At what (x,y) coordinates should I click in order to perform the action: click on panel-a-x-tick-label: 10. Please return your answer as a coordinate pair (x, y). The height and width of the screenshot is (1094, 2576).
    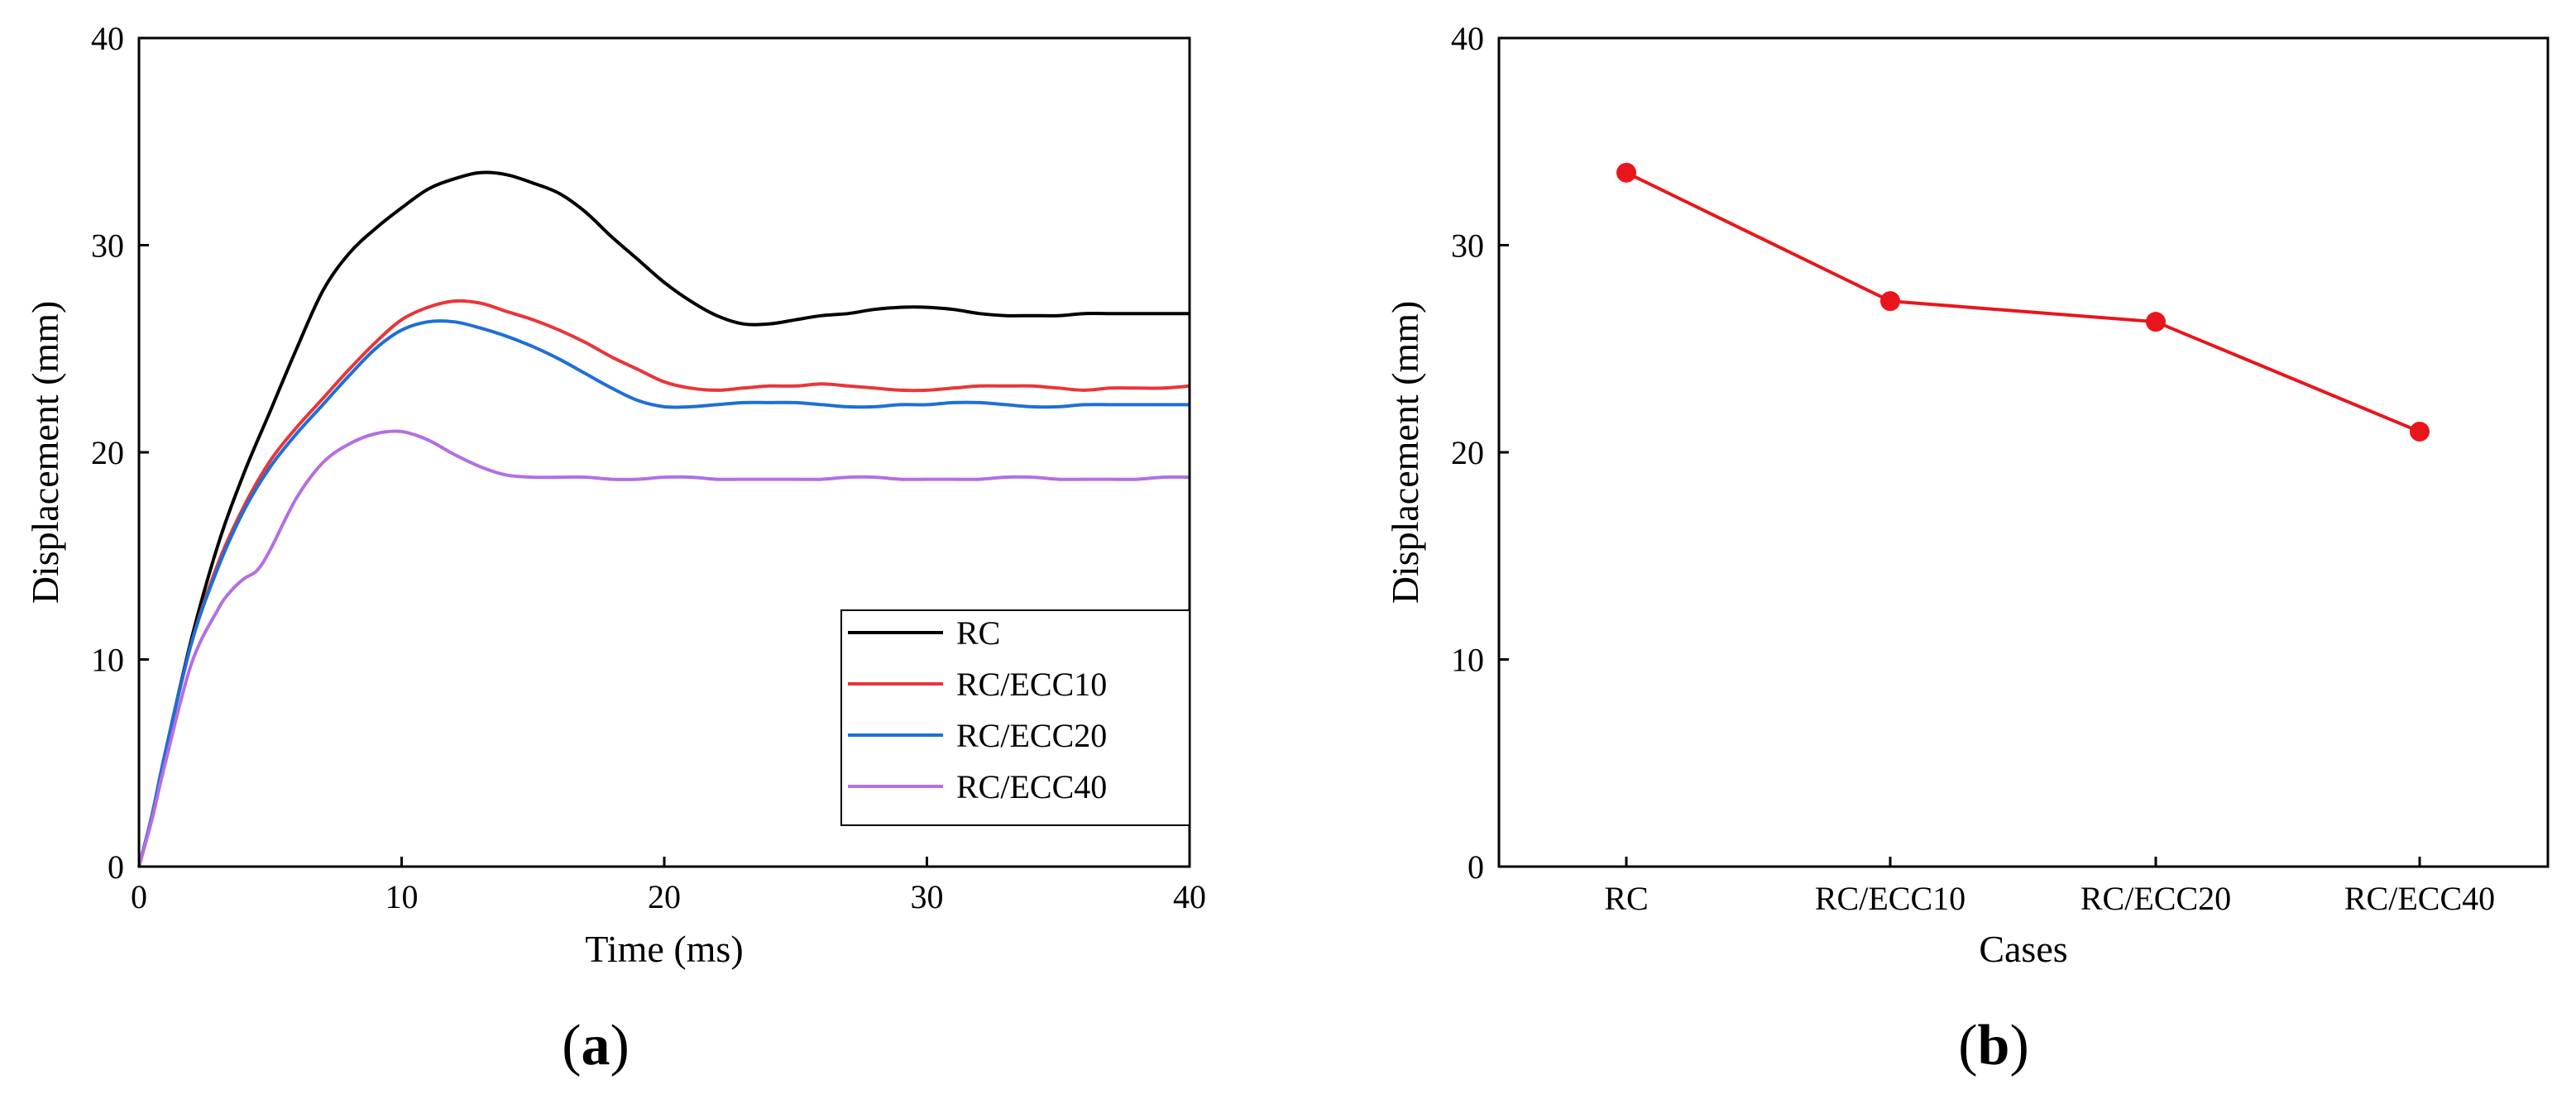
    Looking at the image, I should click on (402, 897).